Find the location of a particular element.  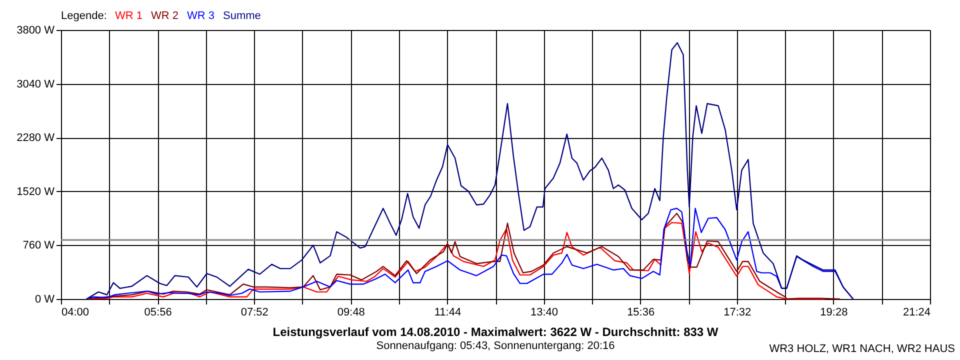

text: WR3 HOLZ, WR1 NACH, WR2 HAUS is located at coordinates (862, 349).